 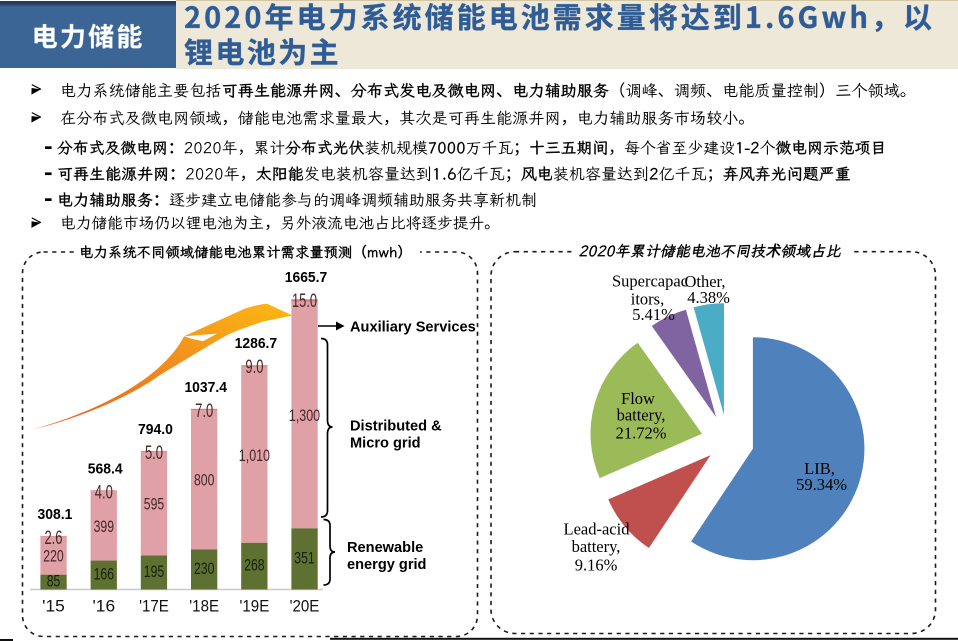 What do you see at coordinates (638, 398) in the screenshot?
I see `svg-text: Flow` at bounding box center [638, 398].